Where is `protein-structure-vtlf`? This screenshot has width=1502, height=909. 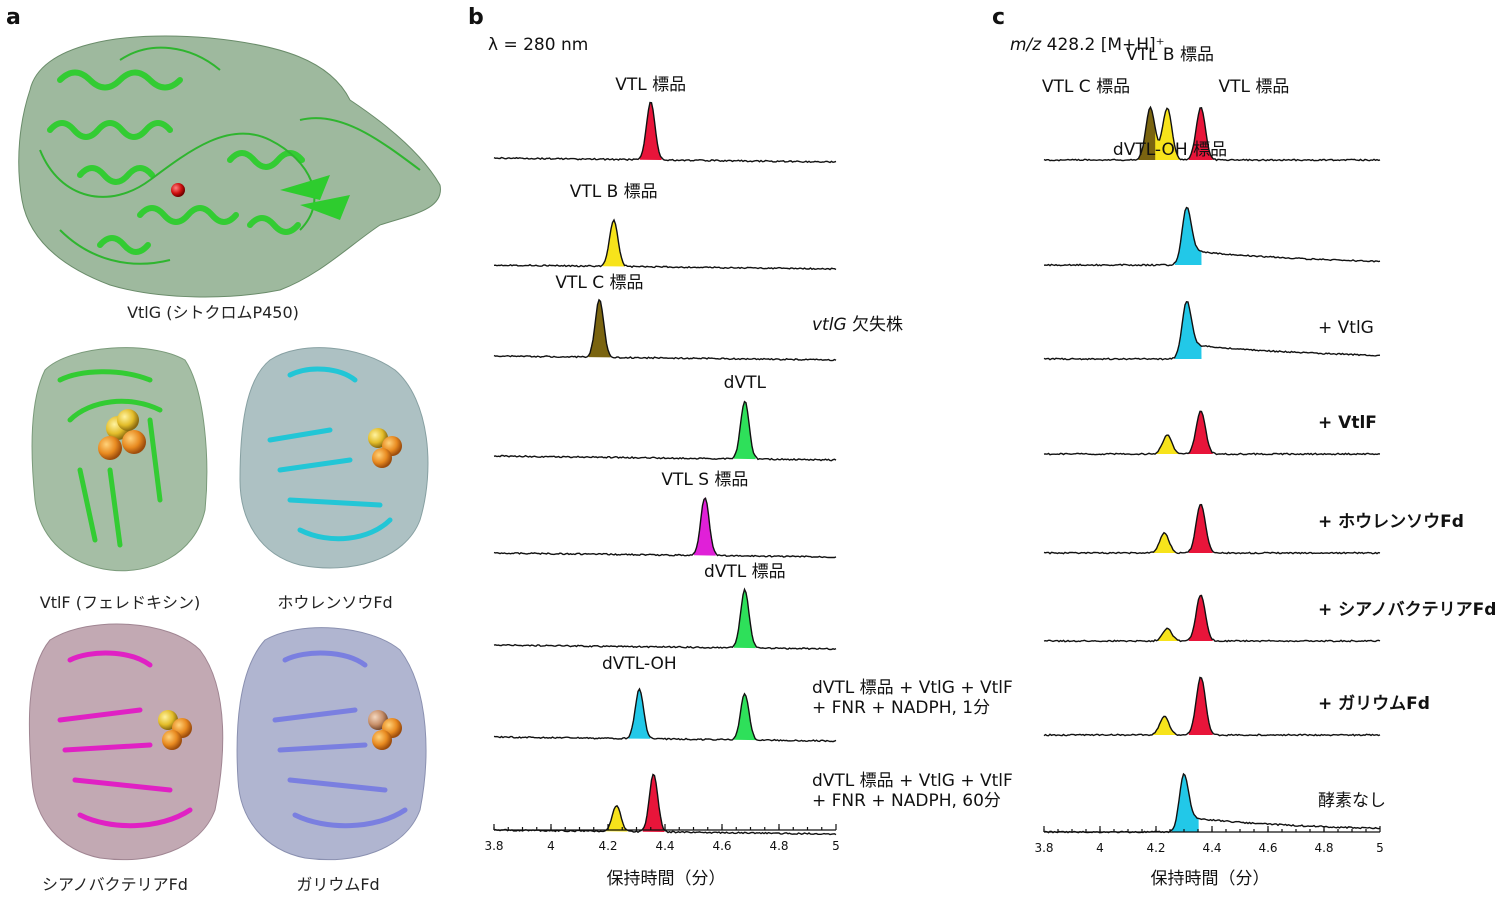
protein-structure-vtlf is located at coordinates (119, 459).